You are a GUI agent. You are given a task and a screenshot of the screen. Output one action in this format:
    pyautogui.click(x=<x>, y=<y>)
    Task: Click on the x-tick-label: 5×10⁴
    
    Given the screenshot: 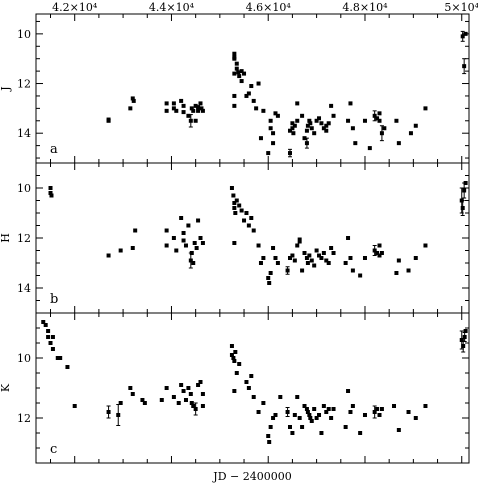 What is the action you would take?
    pyautogui.click(x=461, y=7)
    